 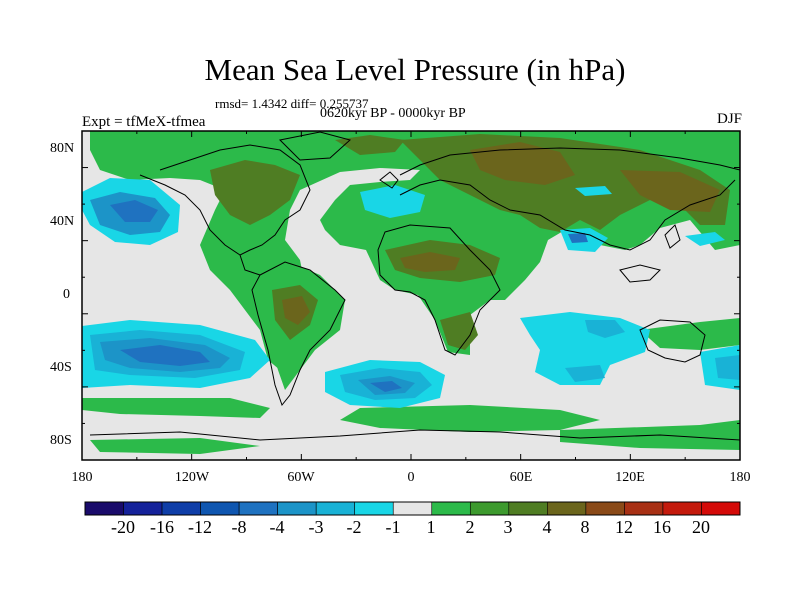 I want to click on west-pacific-negative, so click(x=705, y=239).